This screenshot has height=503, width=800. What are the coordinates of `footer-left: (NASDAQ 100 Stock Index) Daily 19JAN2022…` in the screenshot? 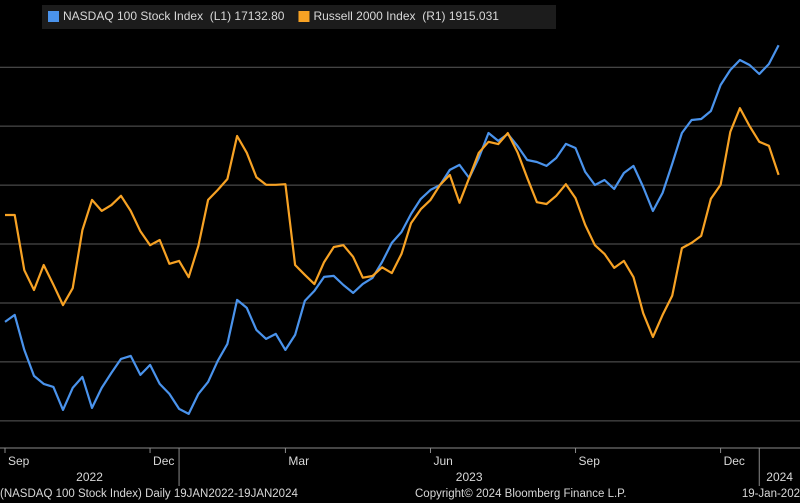 It's located at (149, 494).